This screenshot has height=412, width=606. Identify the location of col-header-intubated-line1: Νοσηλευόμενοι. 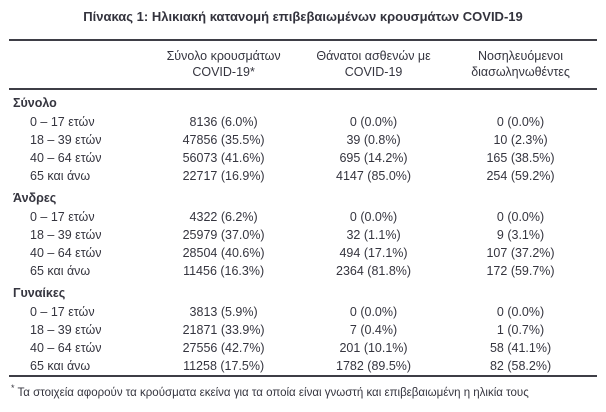
(521, 56).